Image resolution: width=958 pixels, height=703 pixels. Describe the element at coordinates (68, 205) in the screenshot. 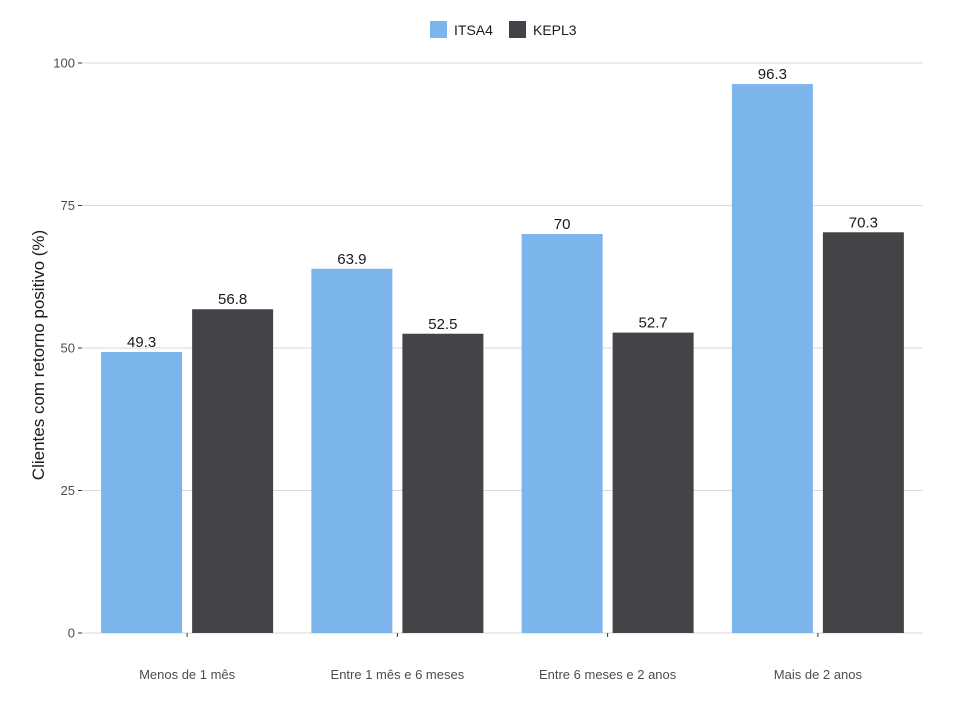

I see `y-tick-label: 75` at that location.